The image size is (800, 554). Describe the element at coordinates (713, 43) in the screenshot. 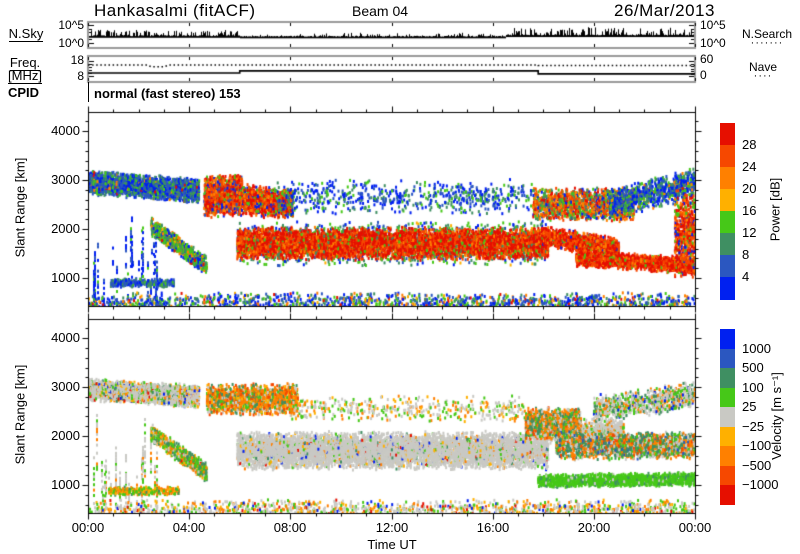

I see `nsky-right-tick-bottom: 10^0` at that location.